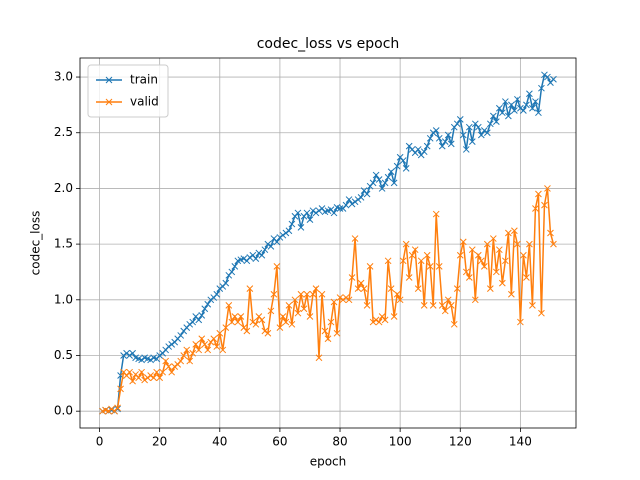 The width and height of the screenshot is (640, 480). I want to click on legend-box, so click(128, 91).